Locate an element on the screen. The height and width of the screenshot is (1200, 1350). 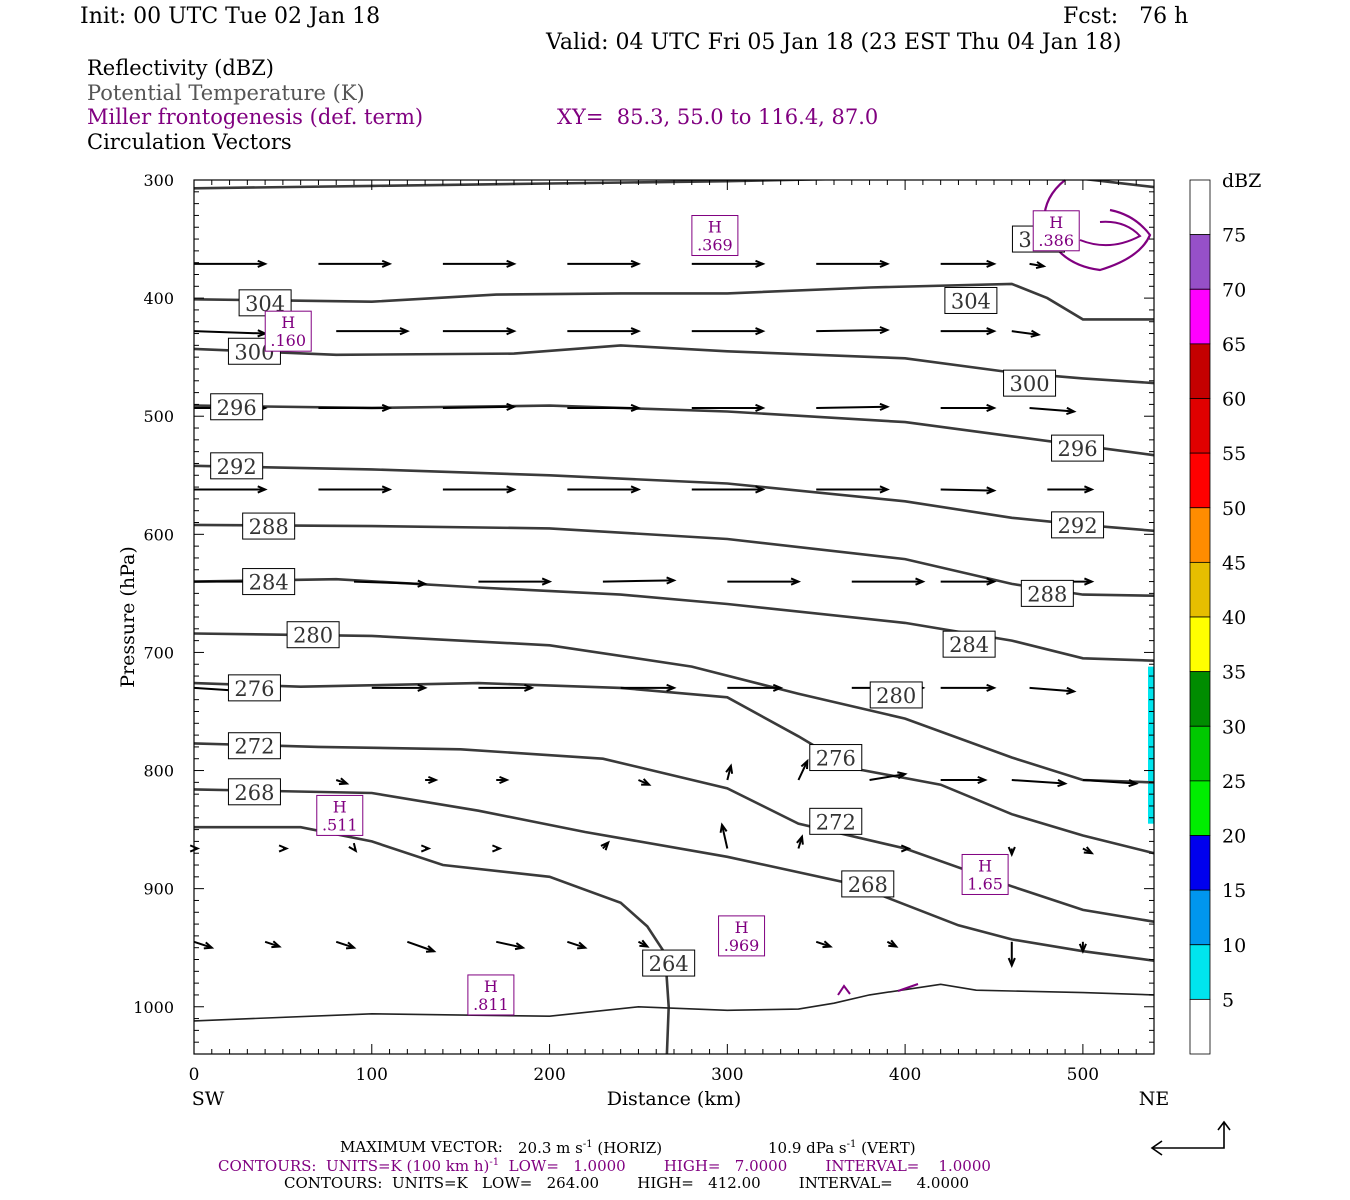
contour-label-304: 304 is located at coordinates (971, 301).